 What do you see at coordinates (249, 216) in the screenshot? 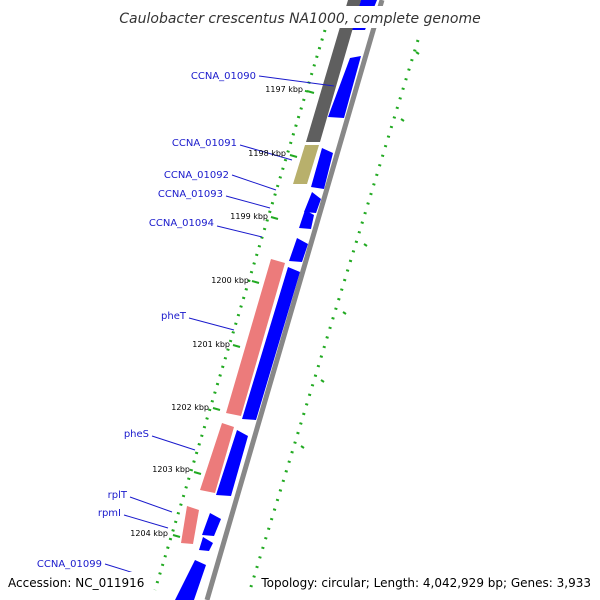
I see `tick-label-1199: 1199 kbp` at bounding box center [249, 216].